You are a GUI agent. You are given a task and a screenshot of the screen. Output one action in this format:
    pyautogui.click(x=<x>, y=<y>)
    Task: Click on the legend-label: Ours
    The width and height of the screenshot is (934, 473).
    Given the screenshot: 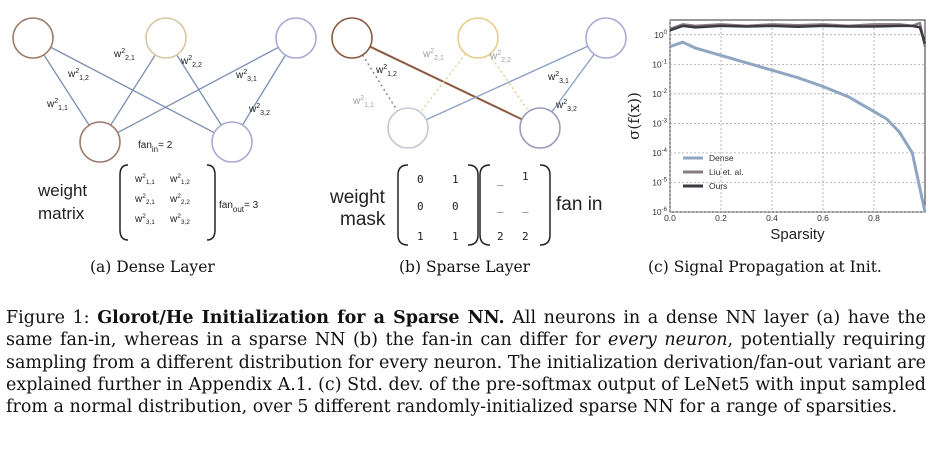 What is the action you would take?
    pyautogui.click(x=718, y=186)
    